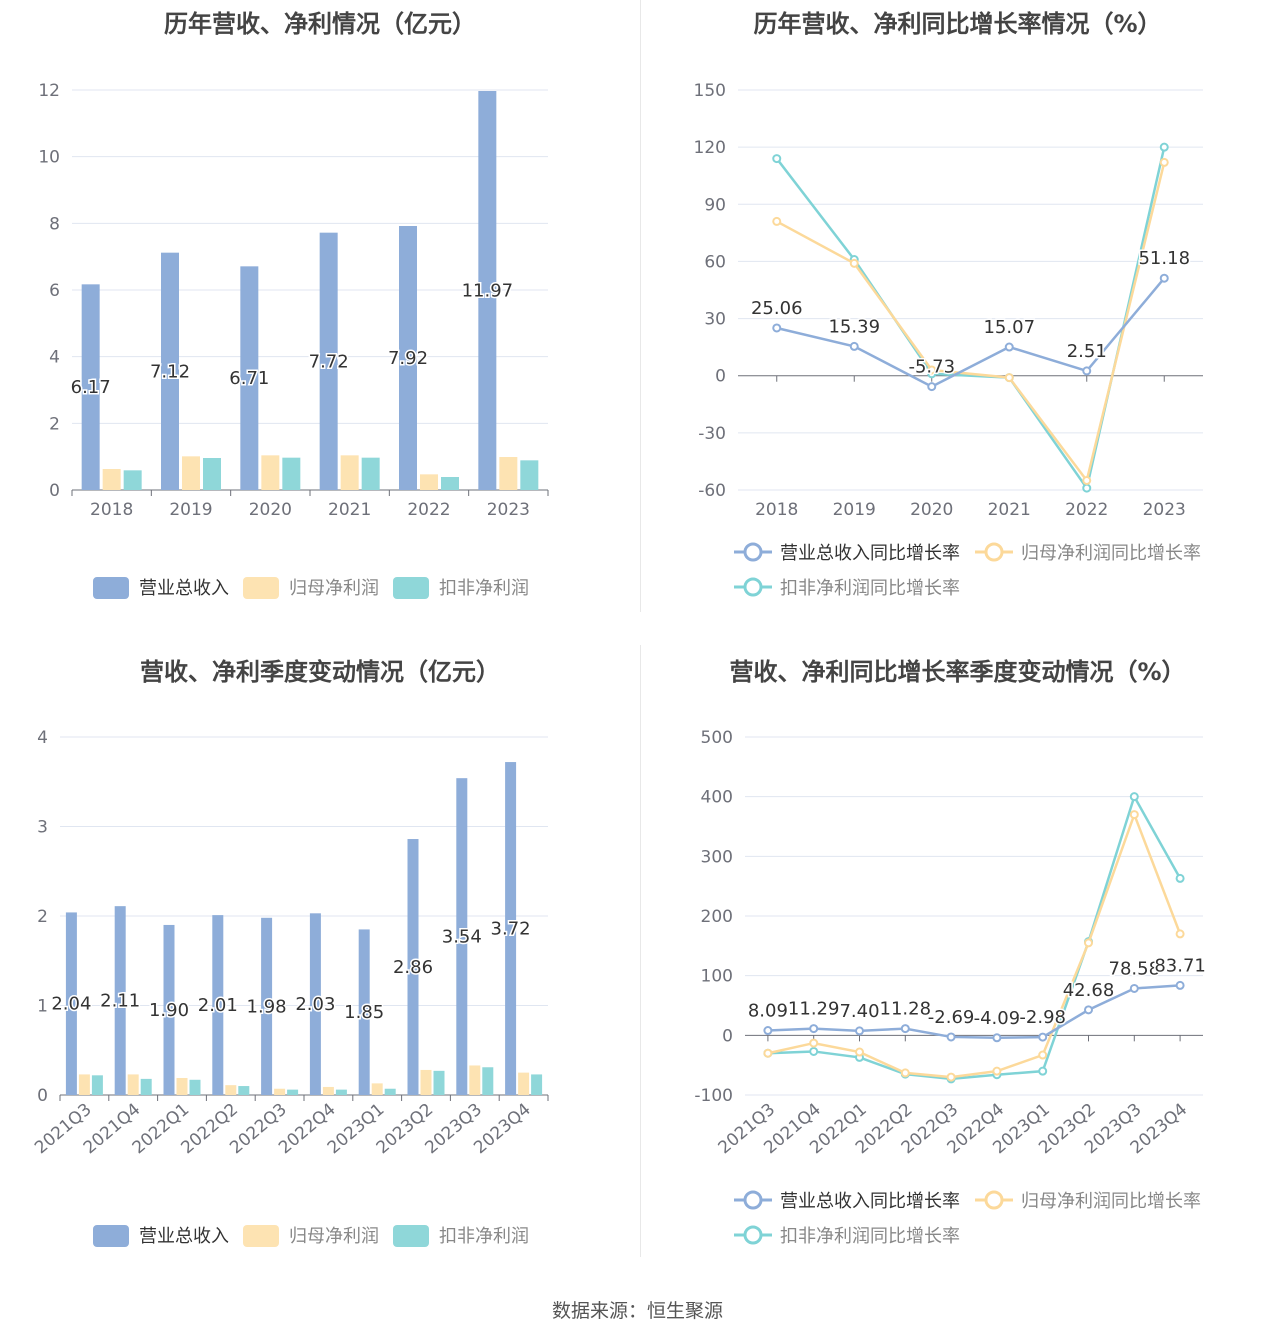 The image size is (1275, 1336). What do you see at coordinates (1009, 327) in the screenshot?
I see `data-label: 15.07` at bounding box center [1009, 327].